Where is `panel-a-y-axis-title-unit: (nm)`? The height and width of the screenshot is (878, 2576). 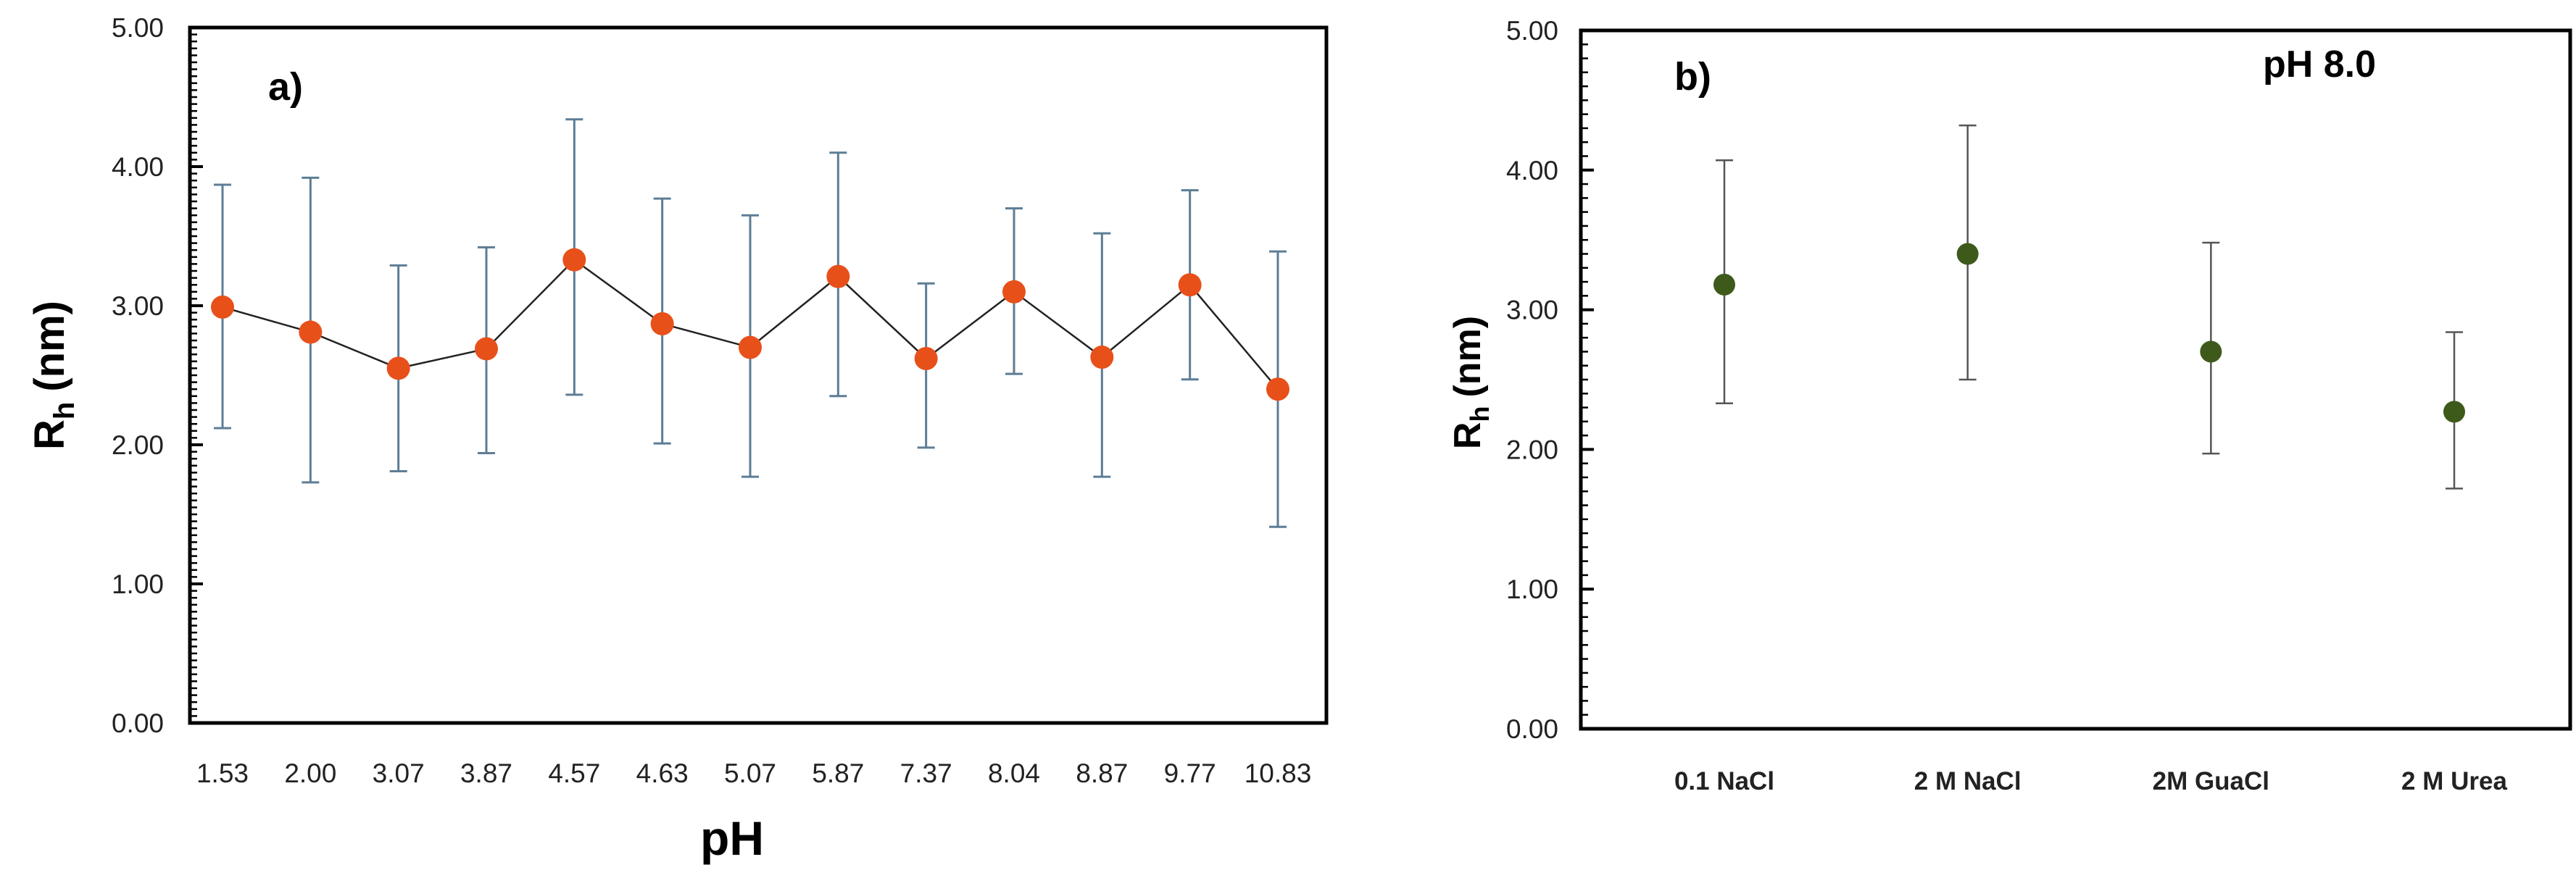
panel-a-y-axis-title-unit: (nm) is located at coordinates (49, 346).